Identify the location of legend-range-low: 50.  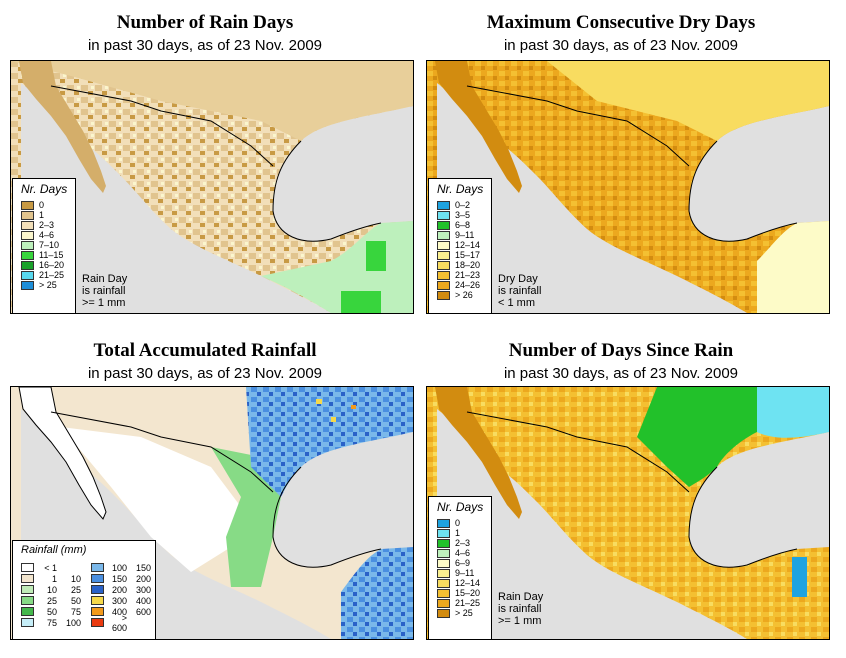
(51, 611).